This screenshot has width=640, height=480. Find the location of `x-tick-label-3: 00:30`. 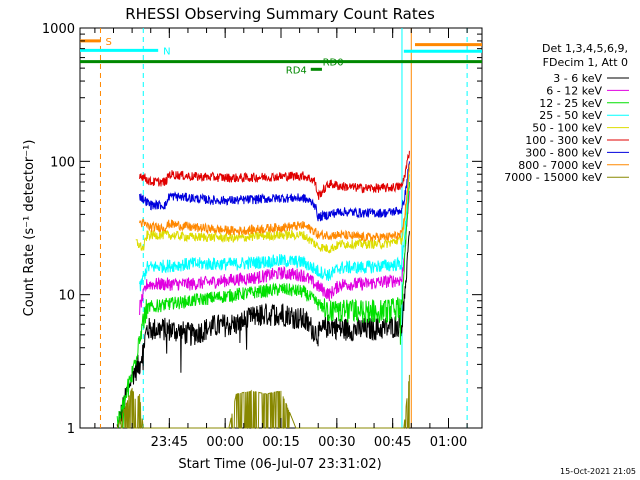

x-tick-label-3: 00:30 is located at coordinates (336, 442).